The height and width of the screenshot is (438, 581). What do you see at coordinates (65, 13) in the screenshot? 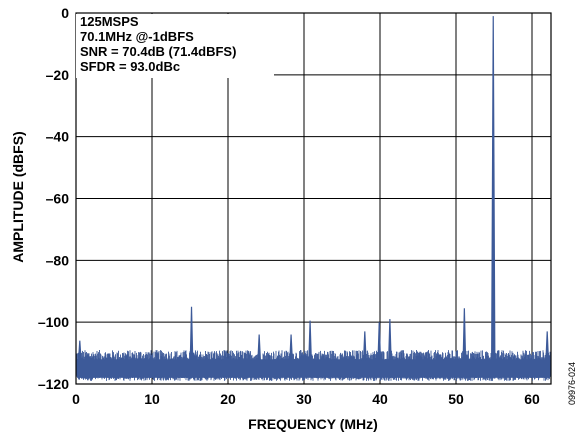
I see `y-tick-label: 0` at bounding box center [65, 13].